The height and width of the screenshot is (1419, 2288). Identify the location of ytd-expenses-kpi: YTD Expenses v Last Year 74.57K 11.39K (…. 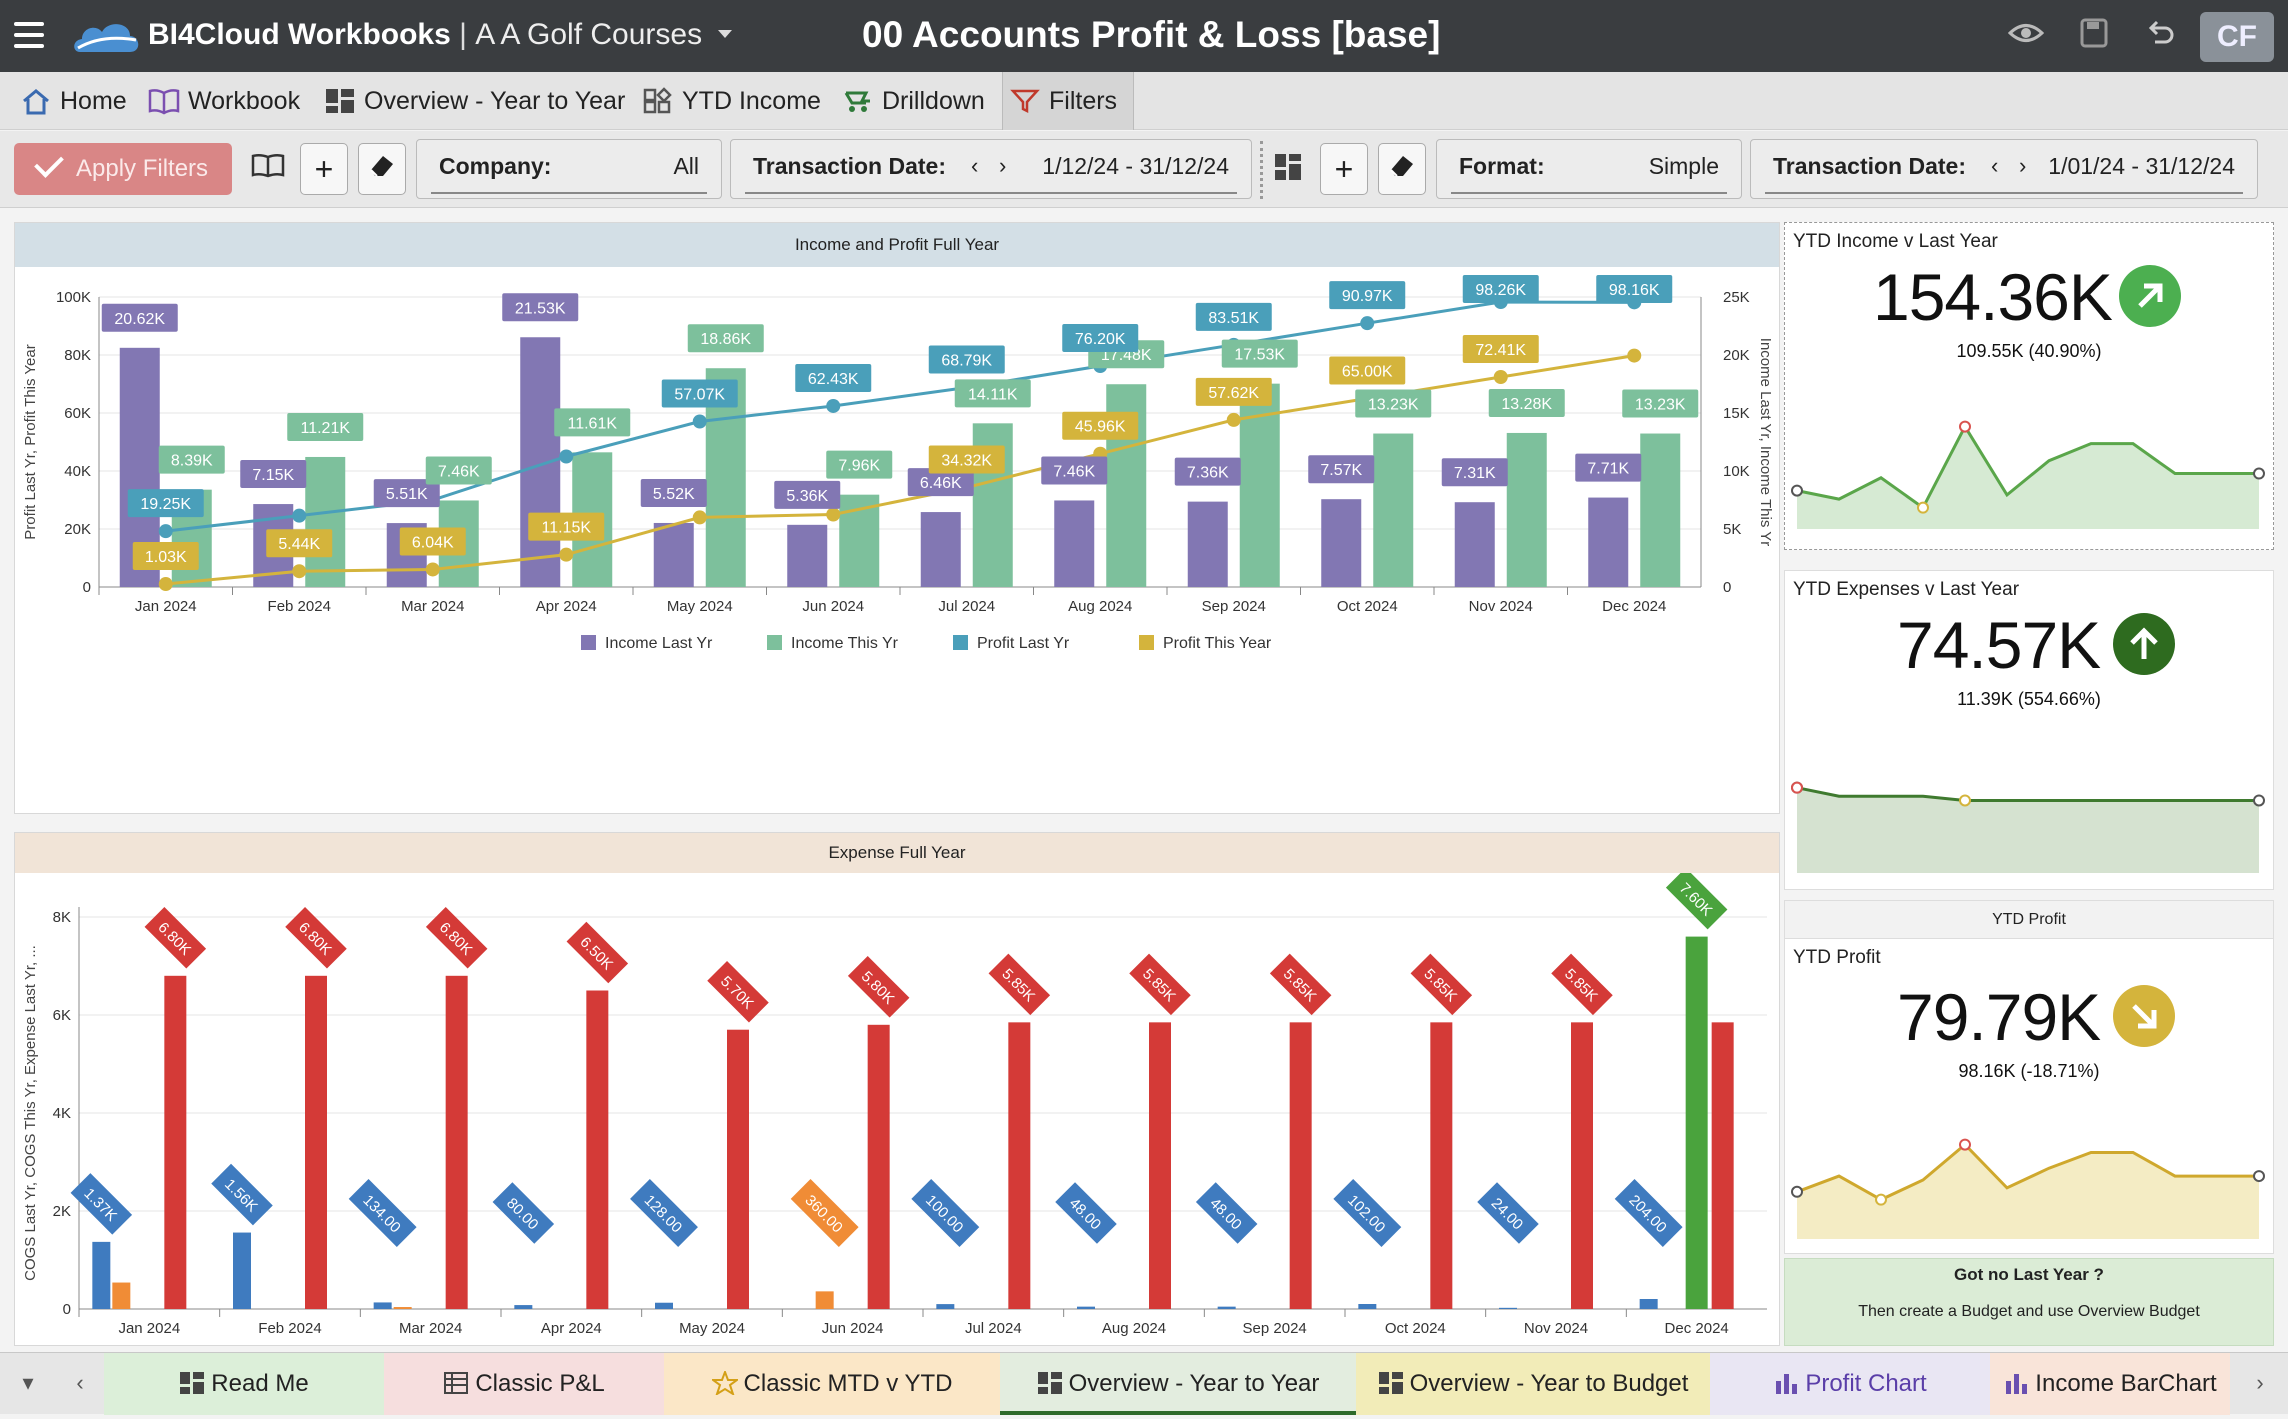
(2029, 730).